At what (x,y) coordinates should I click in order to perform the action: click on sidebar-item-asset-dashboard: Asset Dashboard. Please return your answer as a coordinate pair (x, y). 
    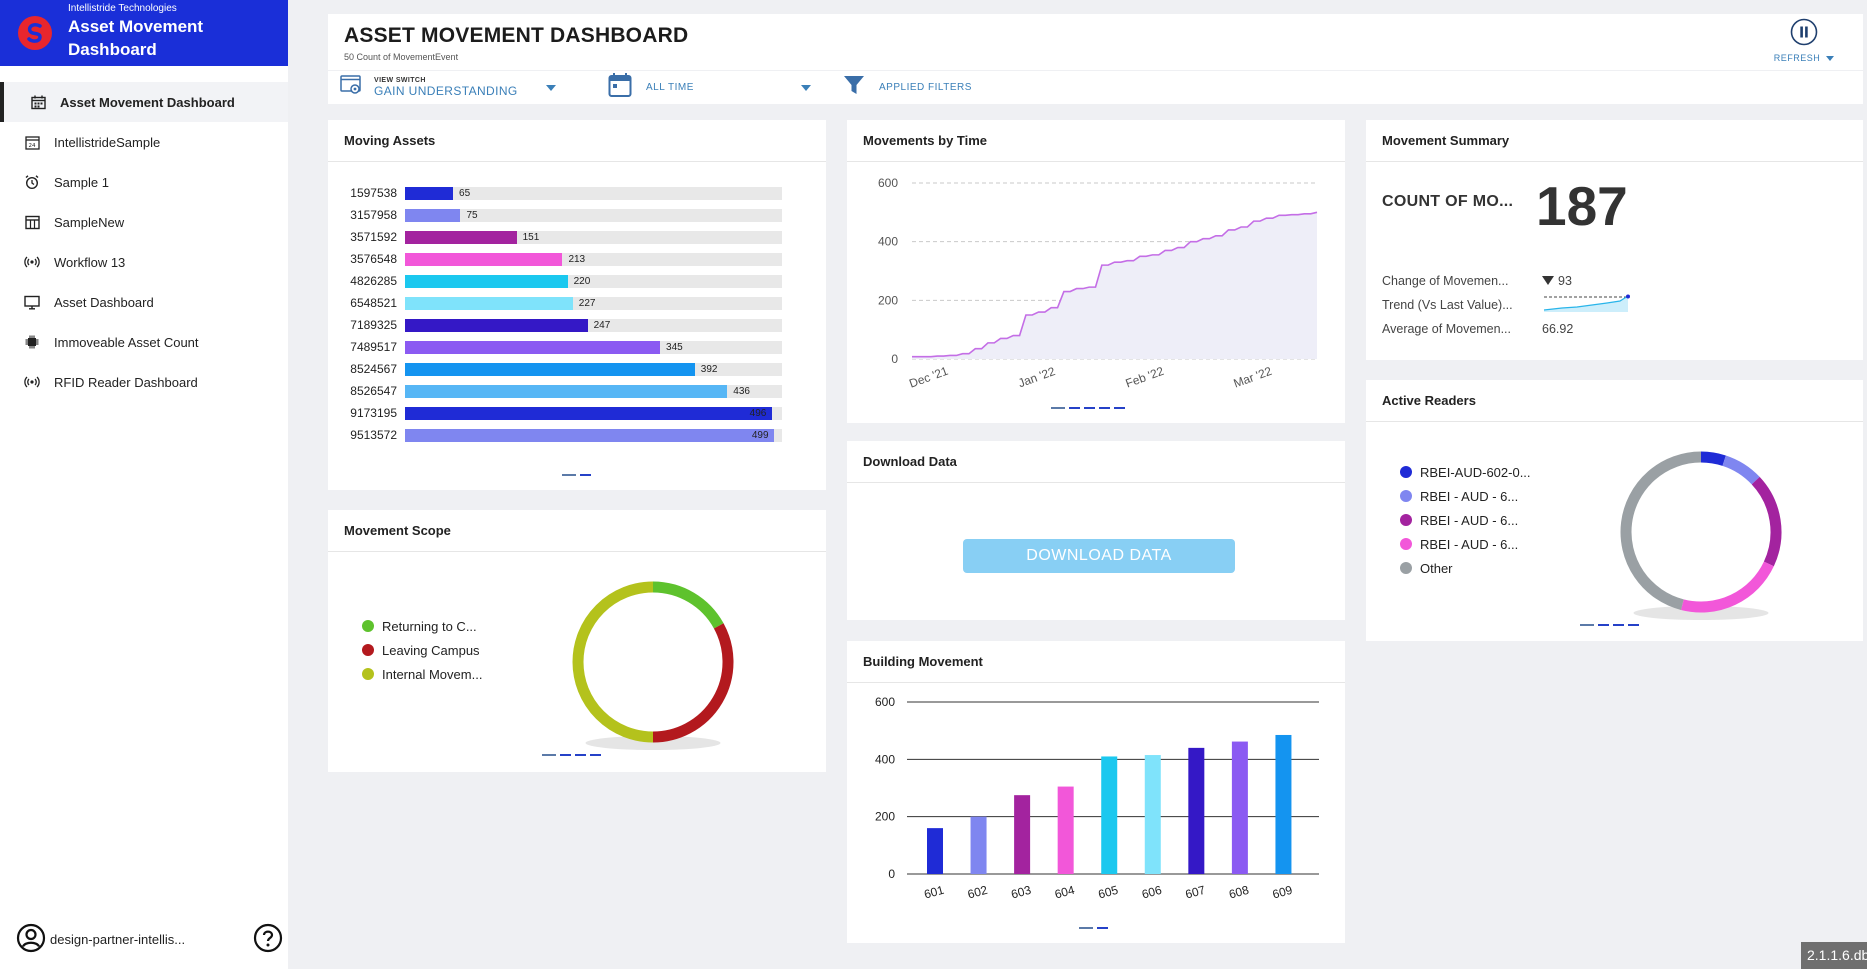
    Looking at the image, I should click on (144, 302).